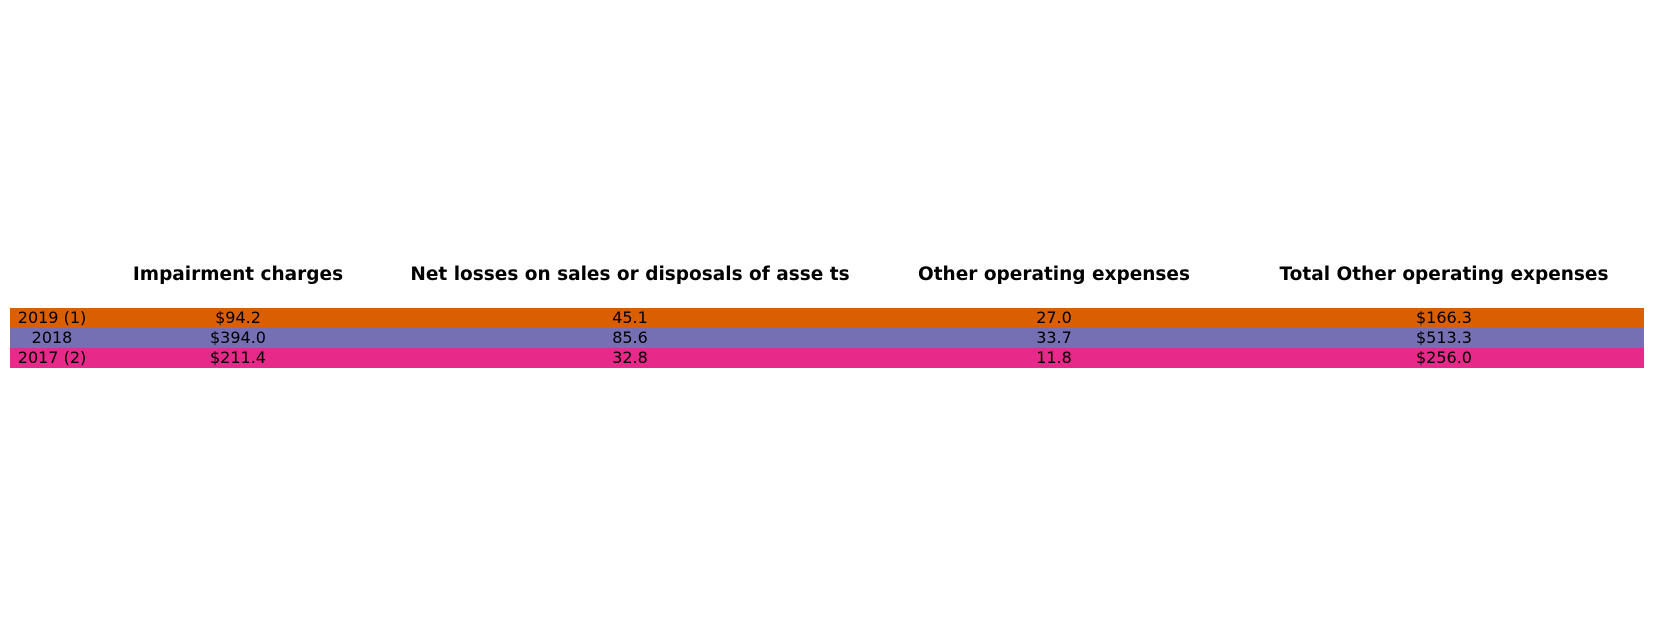 This screenshot has width=1653, height=636. I want to click on table-cell: $394.0, so click(238, 337).